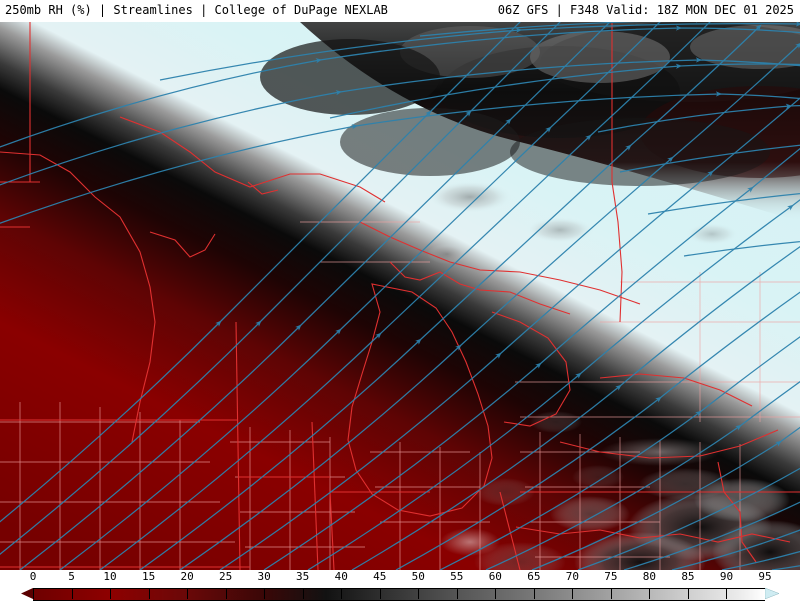  Describe the element at coordinates (495, 576) in the screenshot. I see `colorbar-tick-label: 60` at that location.